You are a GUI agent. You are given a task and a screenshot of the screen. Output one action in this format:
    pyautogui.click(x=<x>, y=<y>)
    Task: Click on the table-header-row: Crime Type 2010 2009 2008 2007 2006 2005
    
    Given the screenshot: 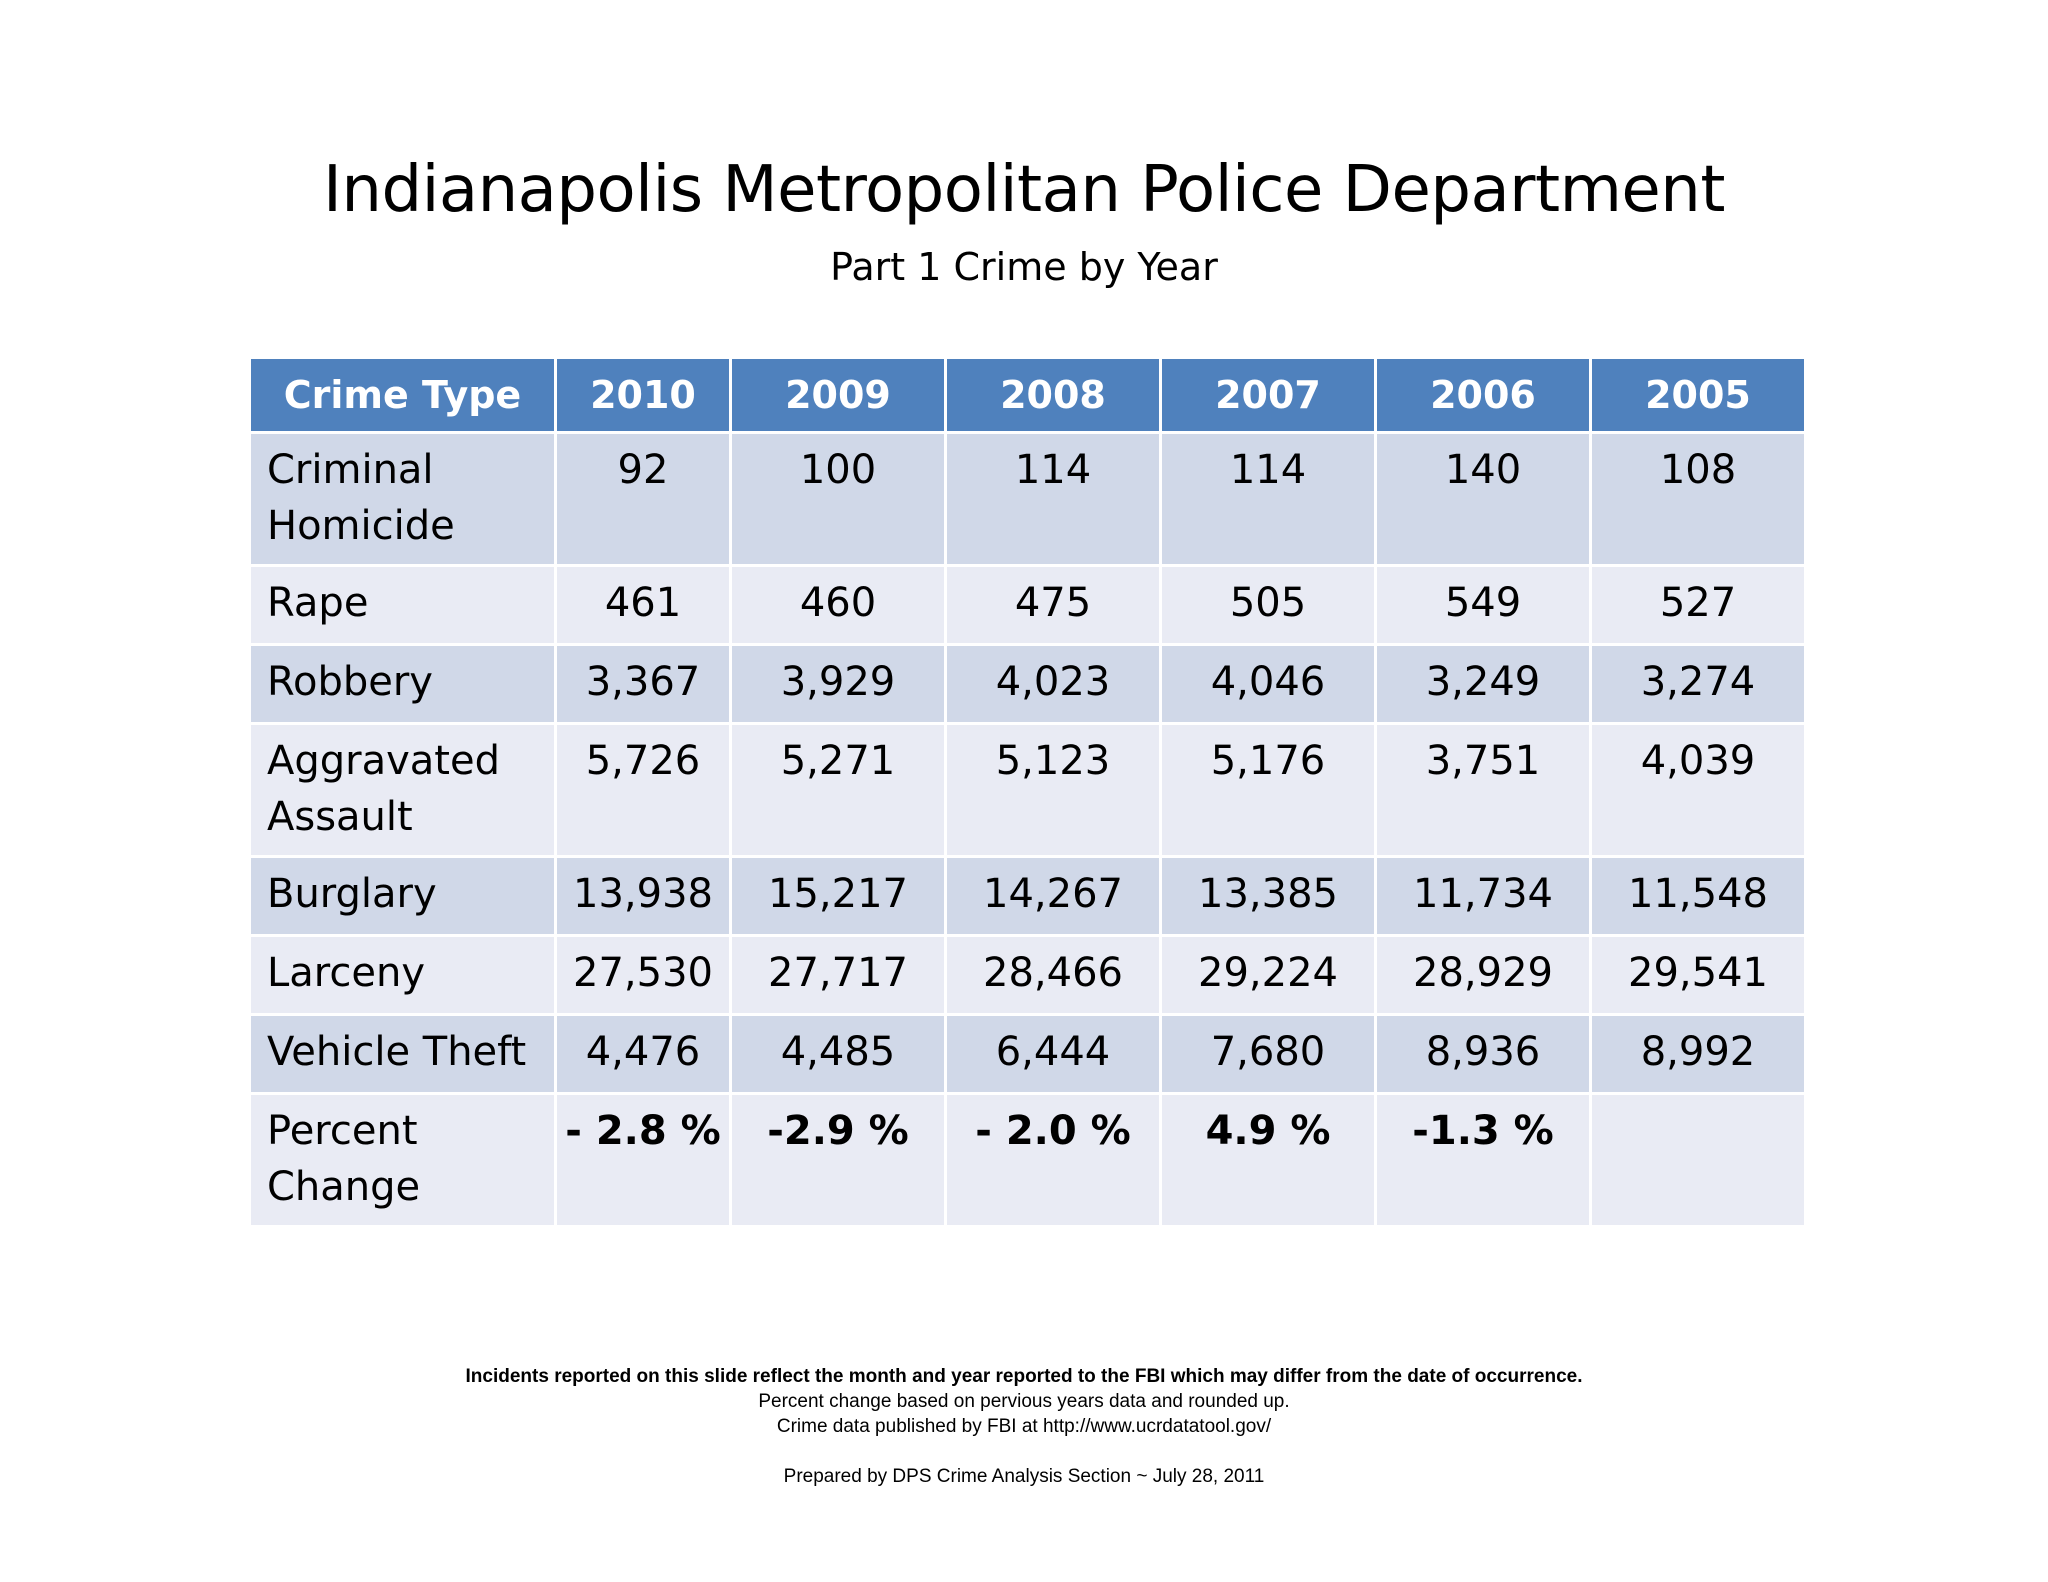 What is the action you would take?
    pyautogui.click(x=1027, y=395)
    